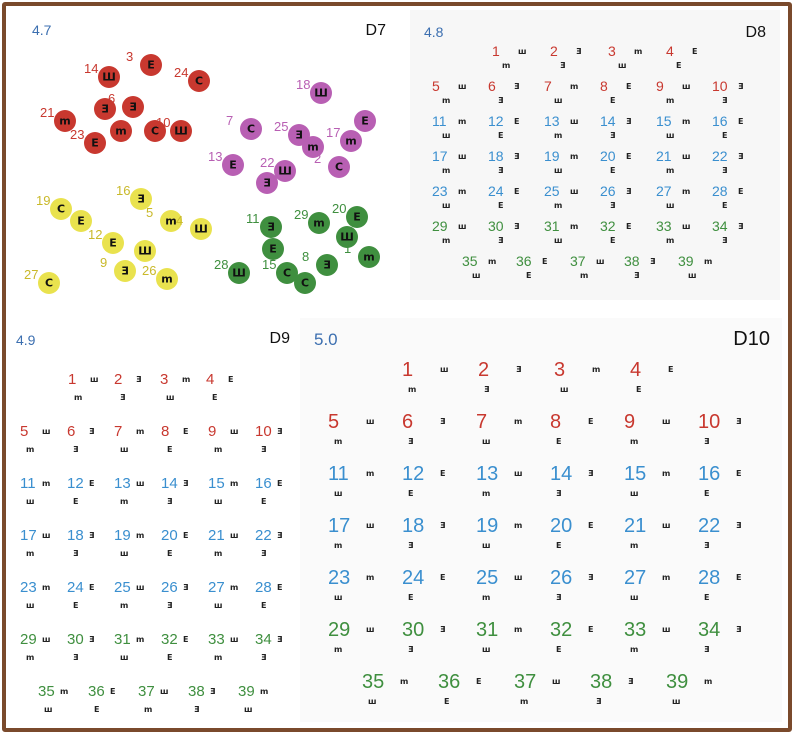  What do you see at coordinates (104, 262) in the screenshot?
I see `dot-label: 9` at bounding box center [104, 262].